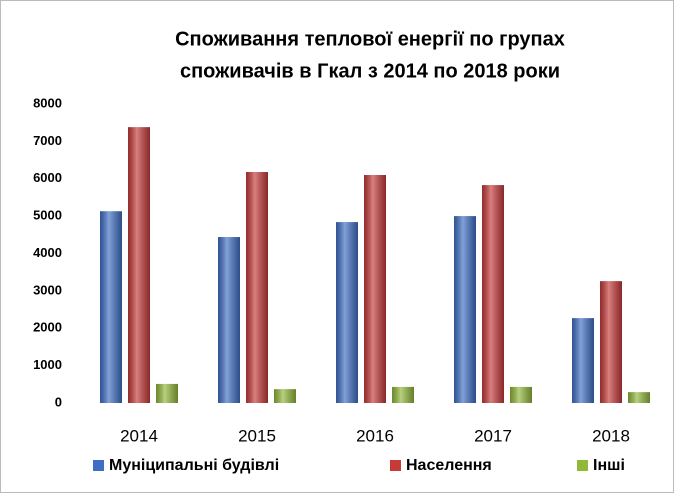  I want to click on y-tick-label: 8000, so click(47, 102).